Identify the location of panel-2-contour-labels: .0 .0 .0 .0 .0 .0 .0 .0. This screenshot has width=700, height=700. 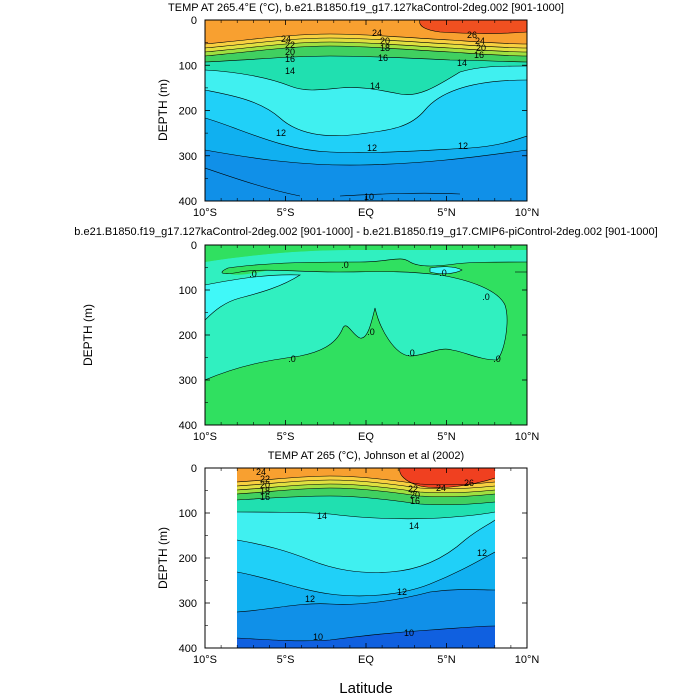
(375, 312).